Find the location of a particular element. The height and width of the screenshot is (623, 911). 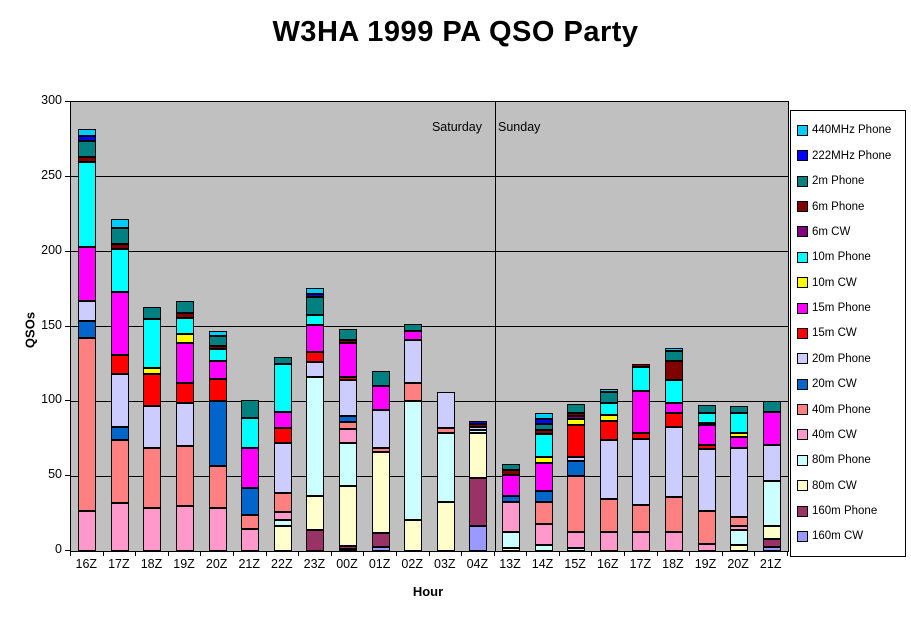

stacked-bar-18Z is located at coordinates (673, 449).